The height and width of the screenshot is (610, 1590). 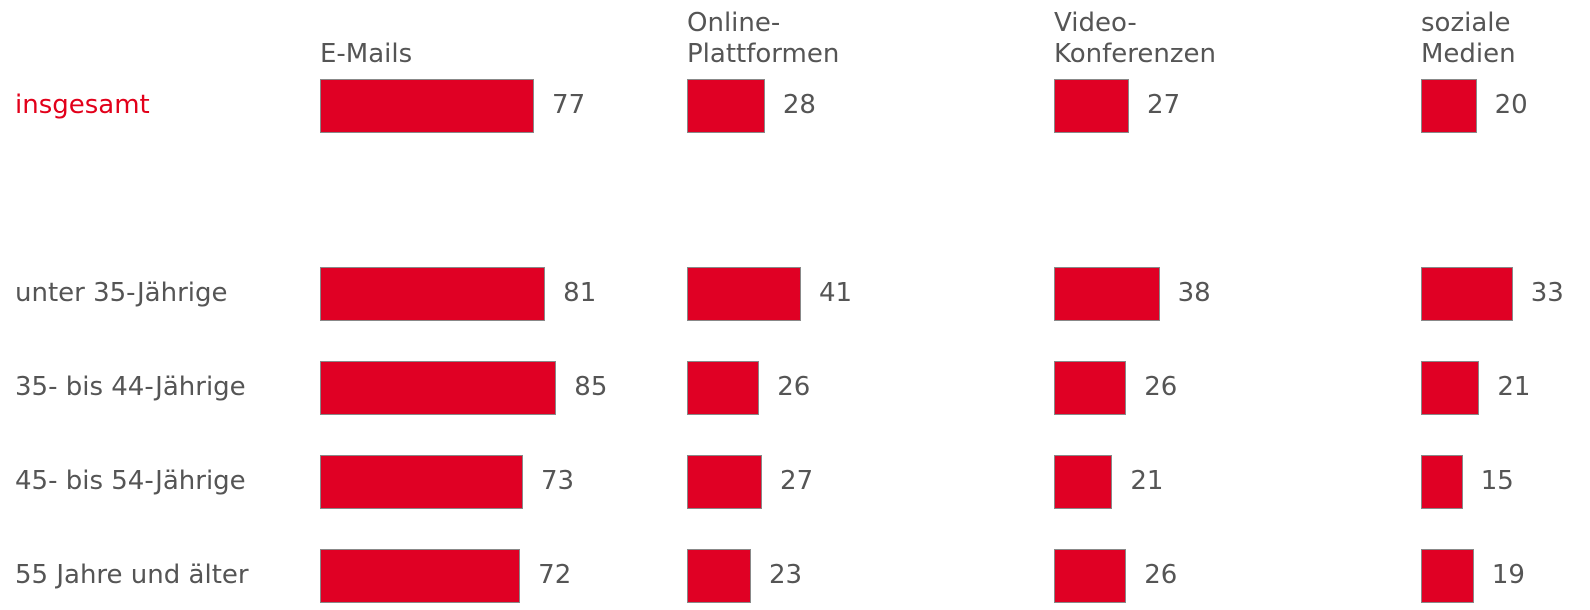 What do you see at coordinates (1497, 481) in the screenshot?
I see `value-label: 15` at bounding box center [1497, 481].